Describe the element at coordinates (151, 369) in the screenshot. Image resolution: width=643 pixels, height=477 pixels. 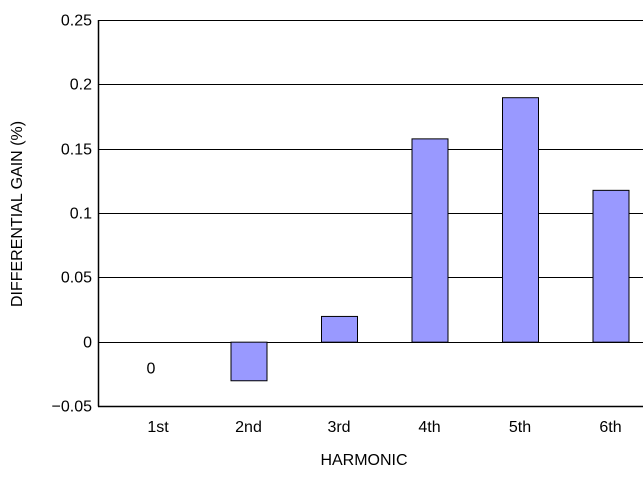
I see `data-label: 0` at that location.